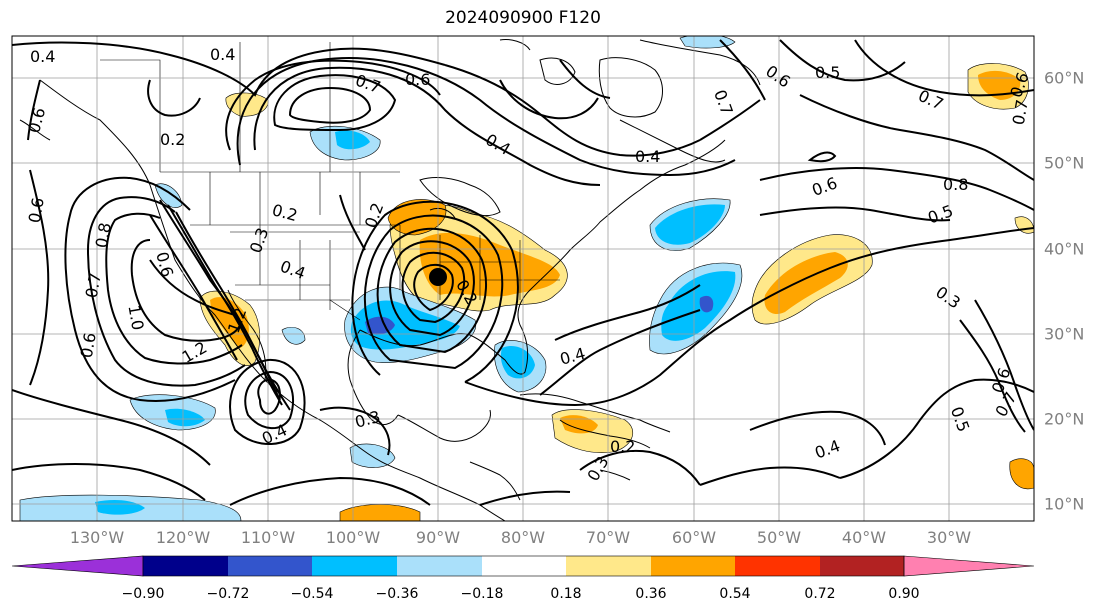 The height and width of the screenshot is (615, 1105). What do you see at coordinates (523, 18) in the screenshot?
I see `map-title: 2024090900 F120` at bounding box center [523, 18].